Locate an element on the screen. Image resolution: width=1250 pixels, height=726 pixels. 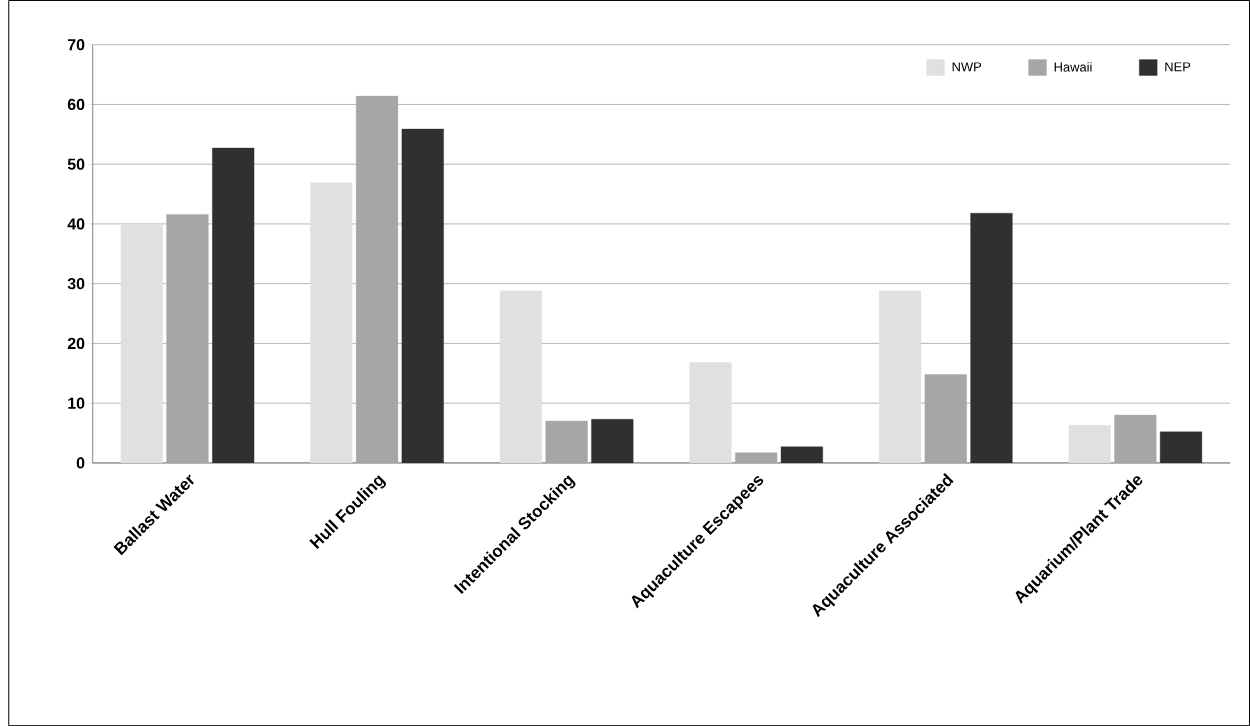
y-tick-label: 0 is located at coordinates (80, 463).